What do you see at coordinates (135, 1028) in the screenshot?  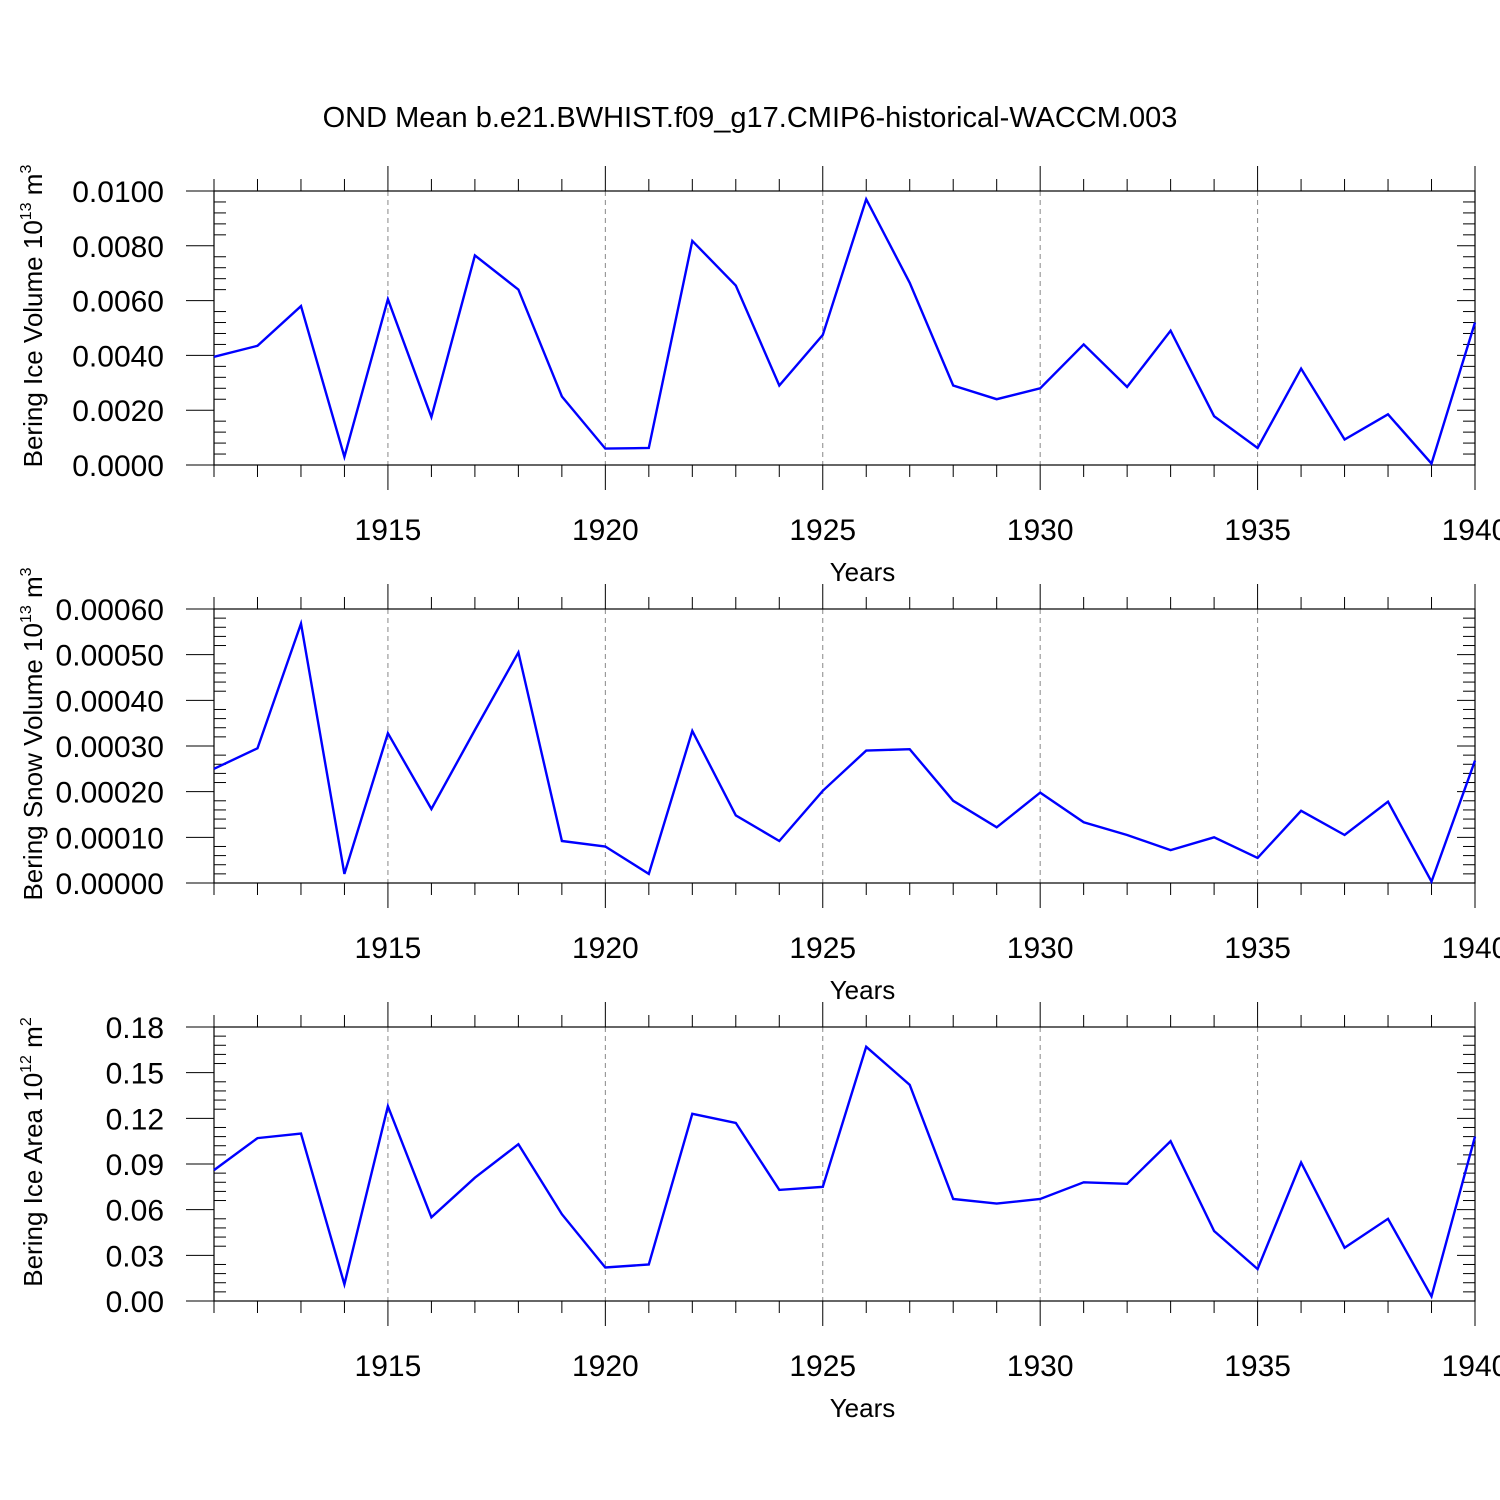 I see `y-tick-label: 0.18` at bounding box center [135, 1028].